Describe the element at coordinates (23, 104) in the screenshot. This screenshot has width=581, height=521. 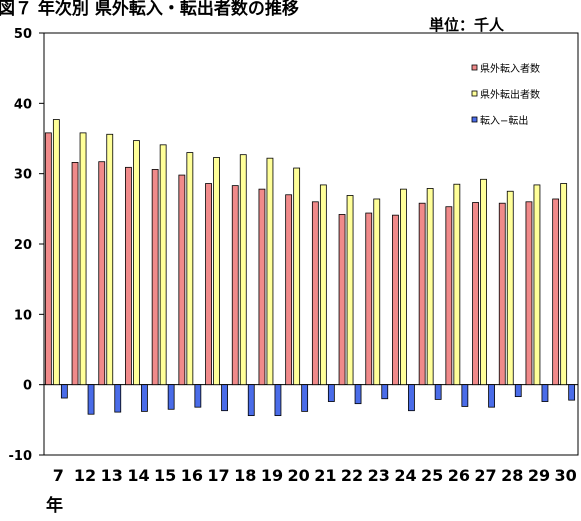
I see `y-tick-label: 40` at that location.